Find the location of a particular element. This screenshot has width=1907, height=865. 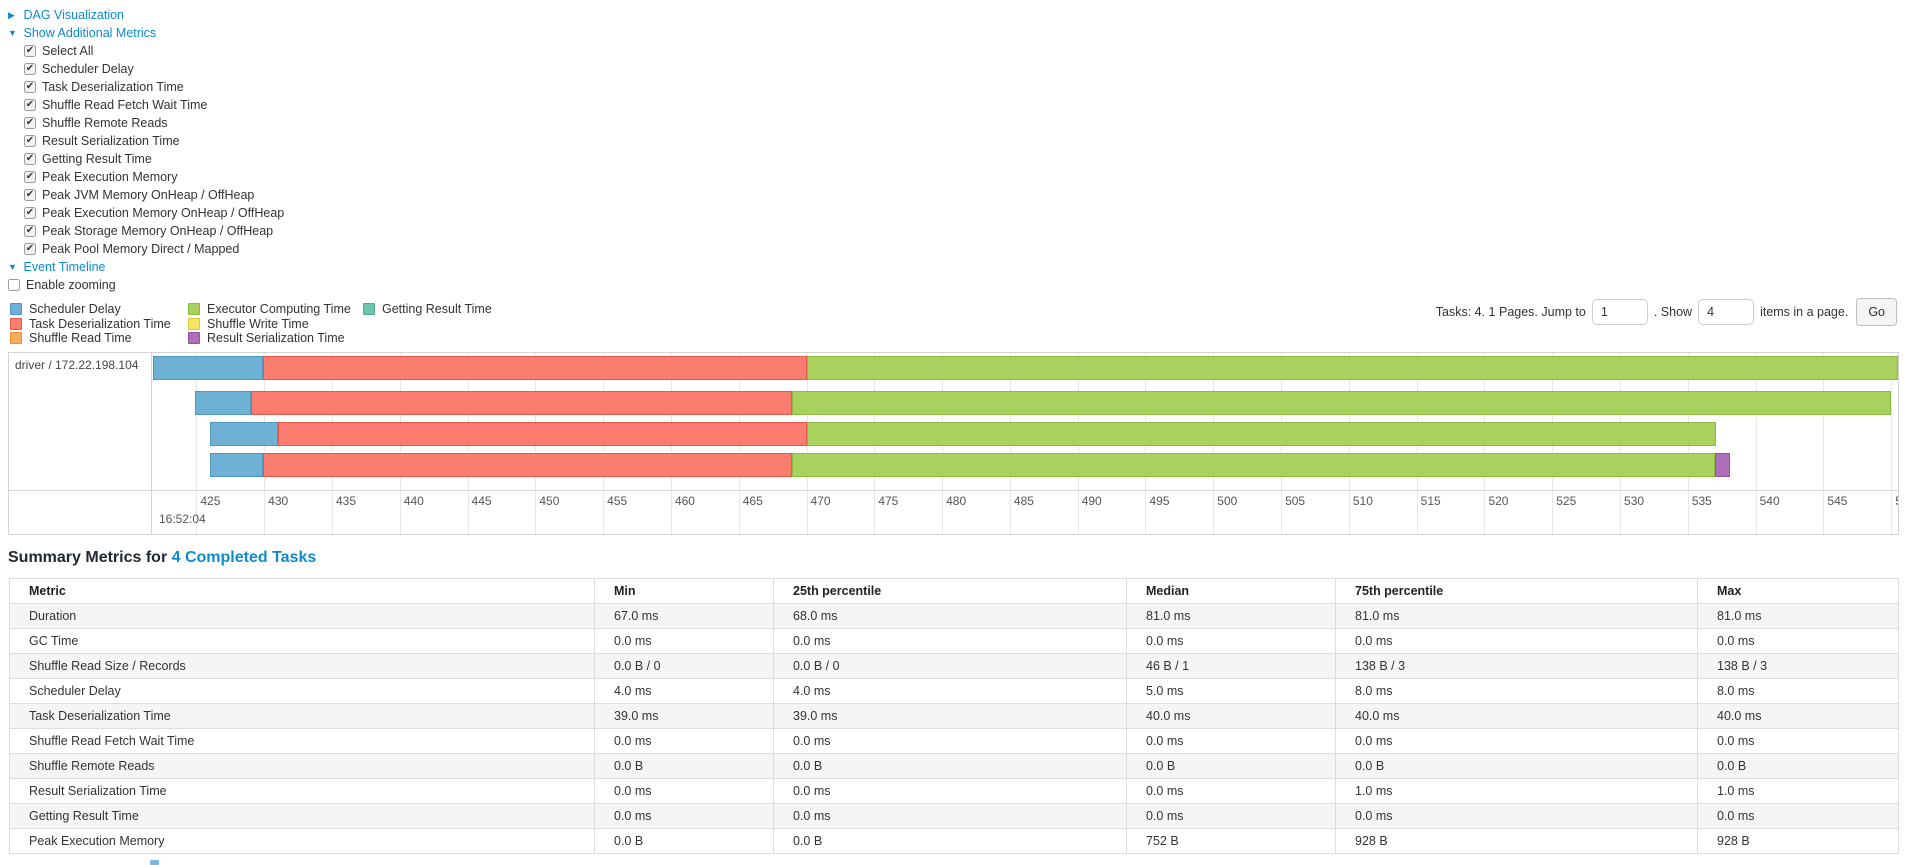

toggle-event-timeline: ▼ Event Timeline is located at coordinates (957, 267).